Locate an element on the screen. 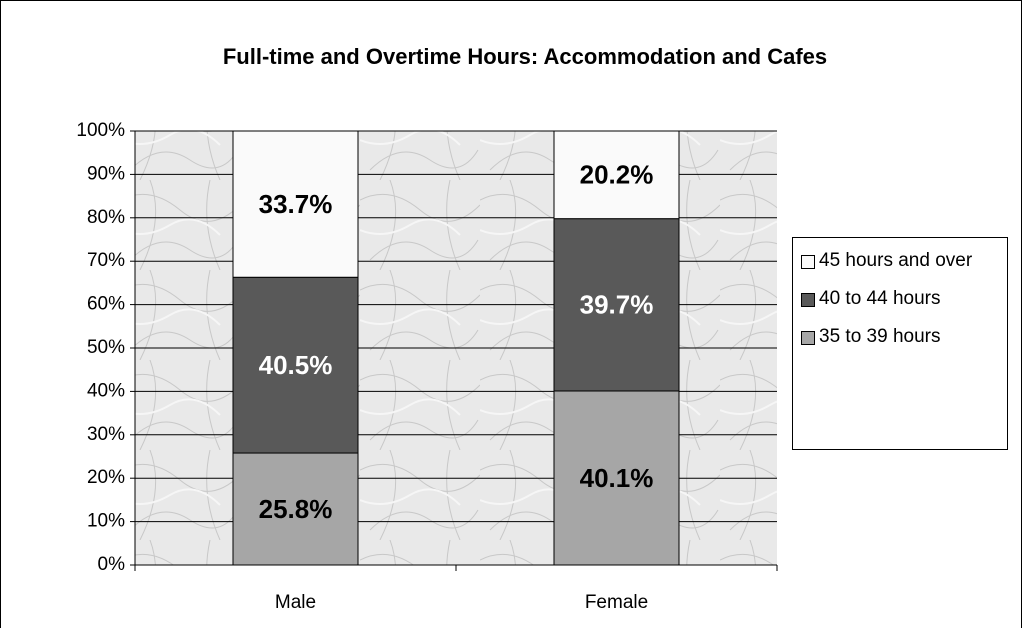 This screenshot has width=1023, height=628. y-tick-label: 40% is located at coordinates (106, 390).